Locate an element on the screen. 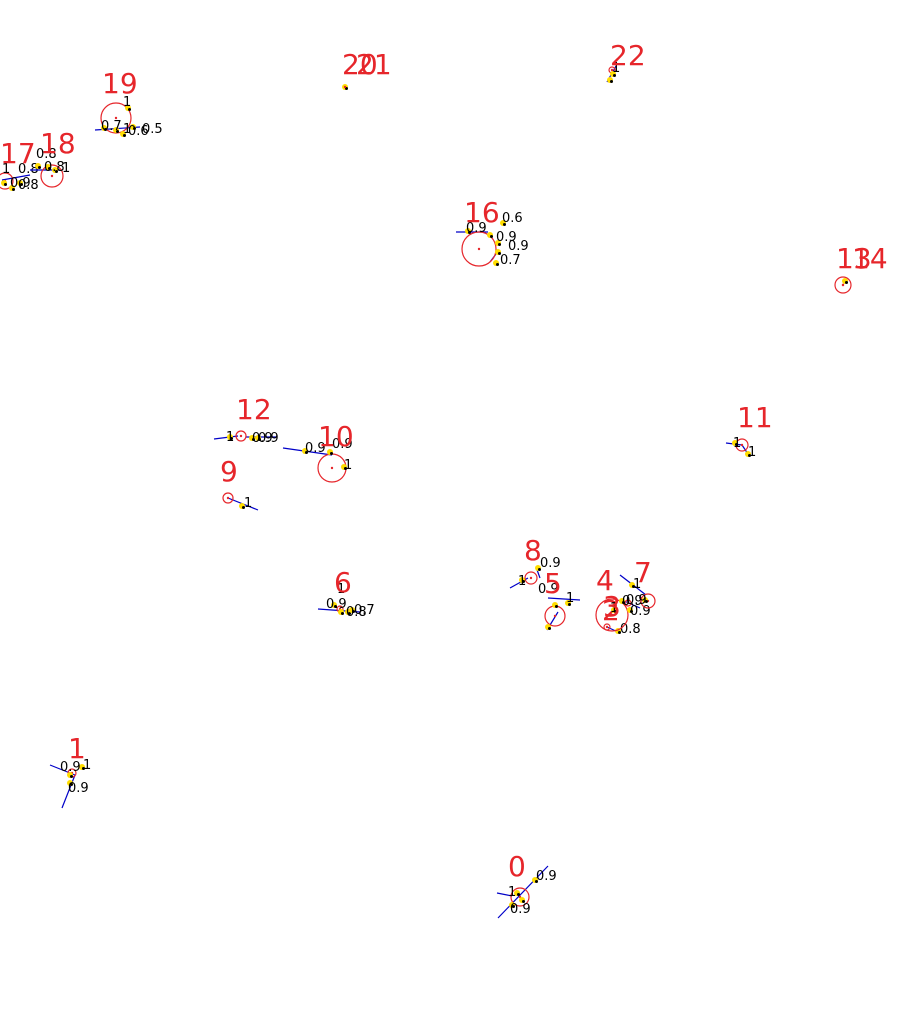 Image resolution: width=910 pixels, height=1024 pixels. node-3: 13 is located at coordinates (612, 611).